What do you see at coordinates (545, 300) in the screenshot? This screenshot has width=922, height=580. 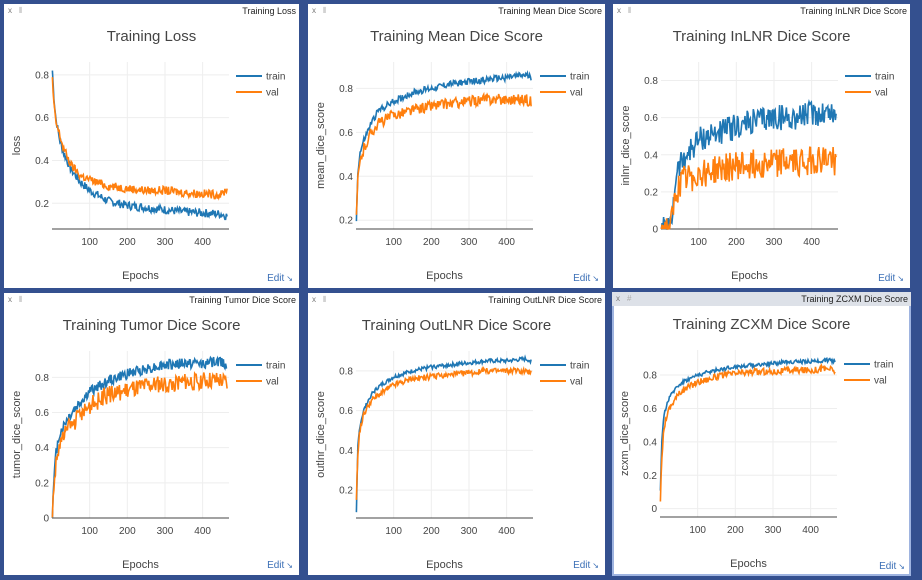 I see `pane-window-title: Training OutLNR Dice Score` at bounding box center [545, 300].